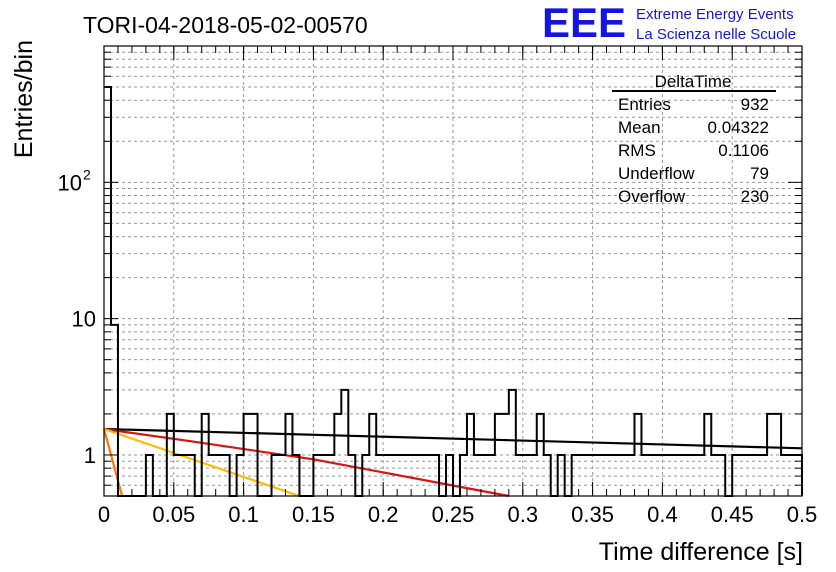  What do you see at coordinates (639, 127) in the screenshot?
I see `stats-row-label: Mean` at bounding box center [639, 127].